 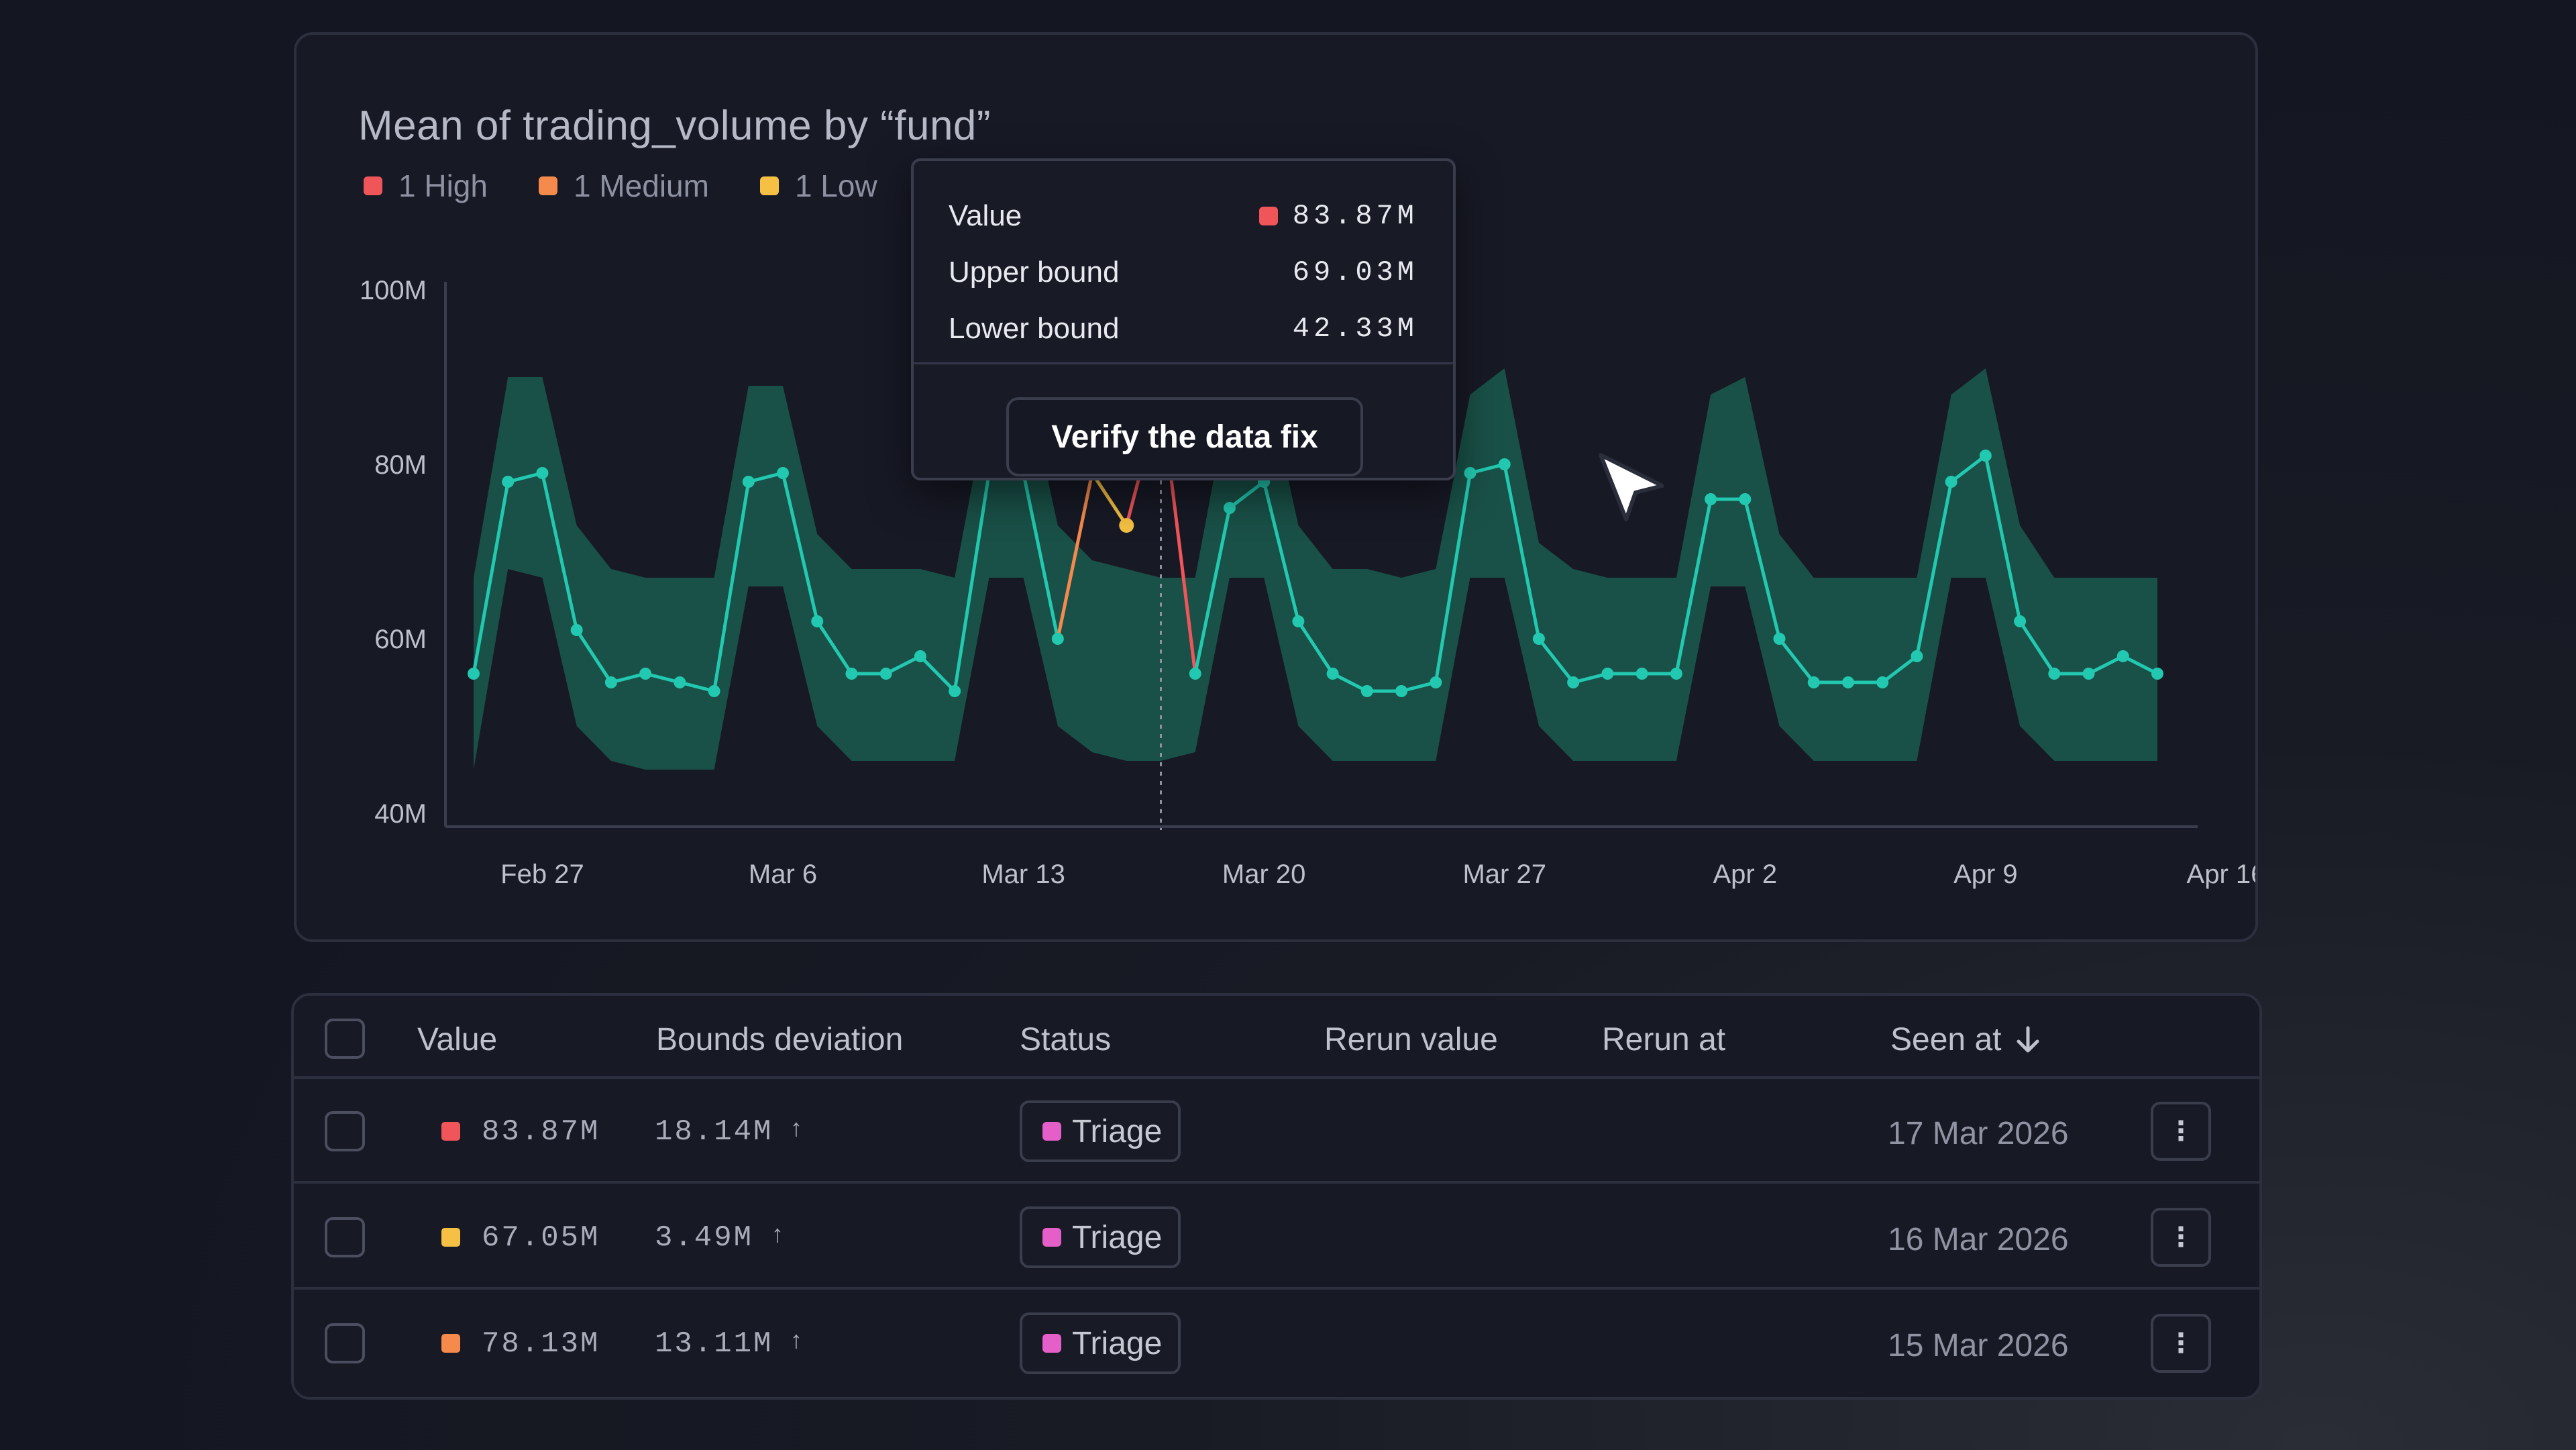 I want to click on tooltip-value-row: Value 83.87M, so click(x=1183, y=216).